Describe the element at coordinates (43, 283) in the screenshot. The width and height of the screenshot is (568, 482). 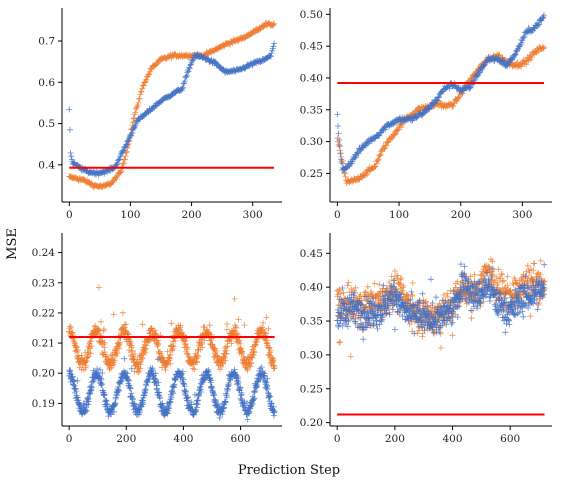
I see `y-tick-label: 0.23` at that location.